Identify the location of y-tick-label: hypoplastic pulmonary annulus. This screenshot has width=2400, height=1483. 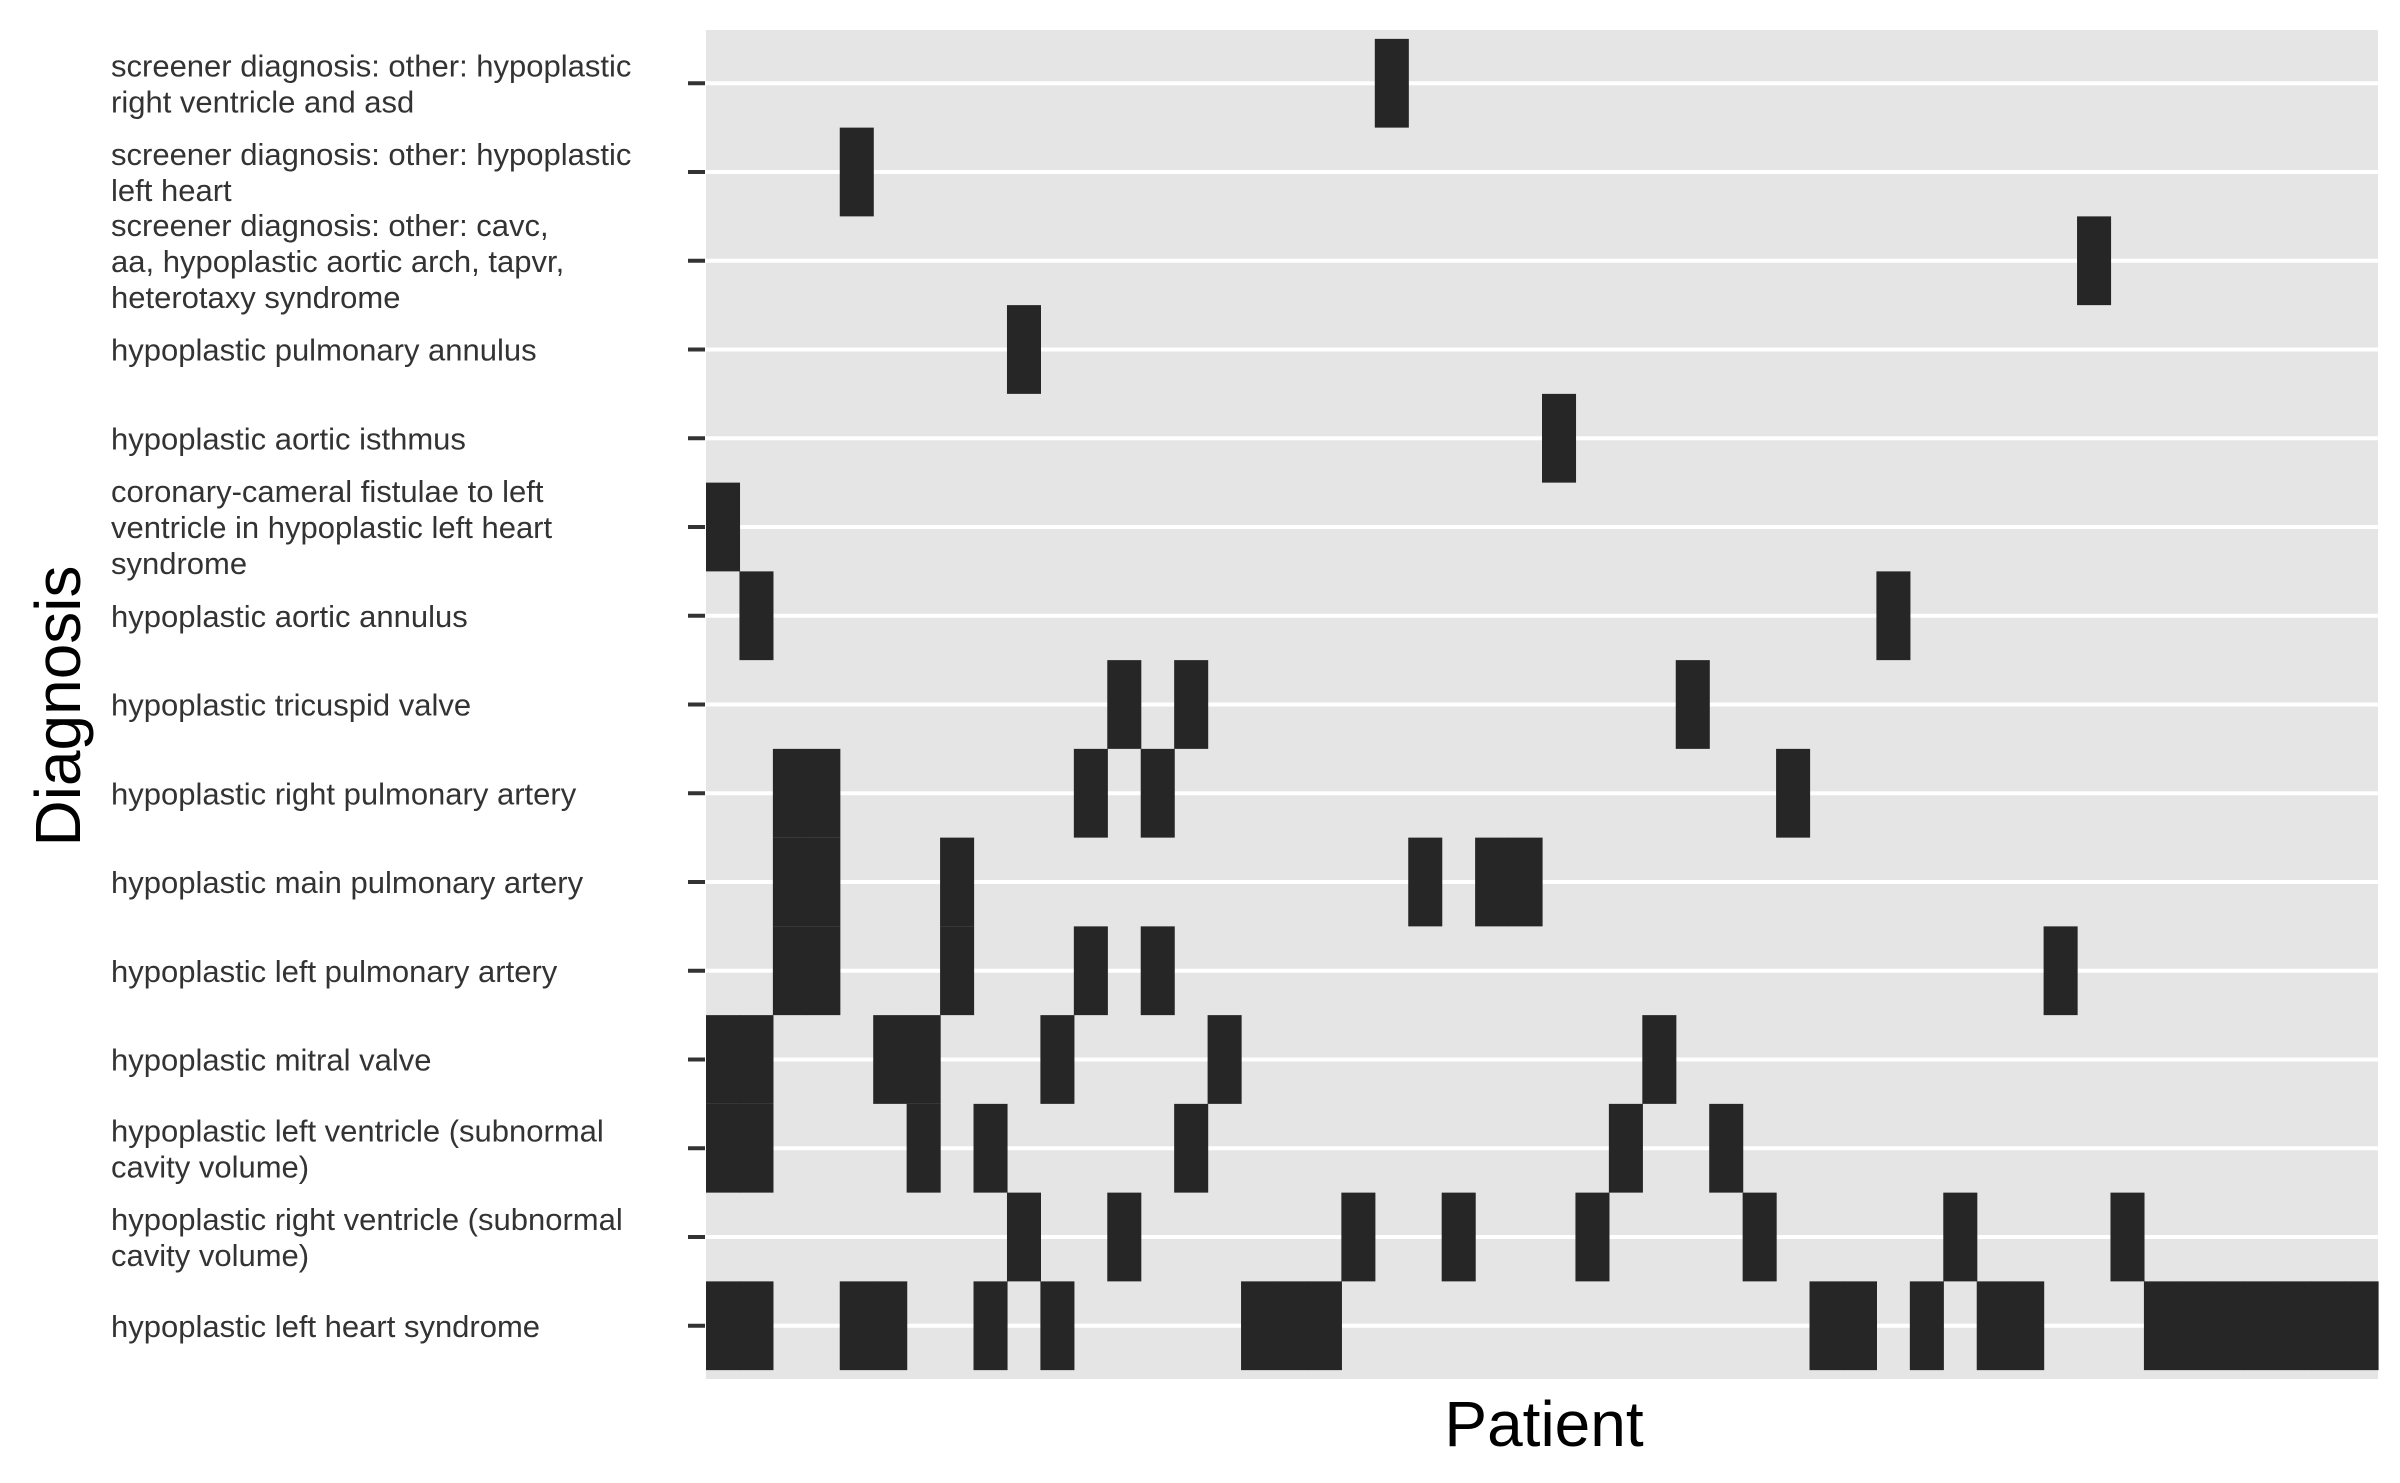
(324, 350).